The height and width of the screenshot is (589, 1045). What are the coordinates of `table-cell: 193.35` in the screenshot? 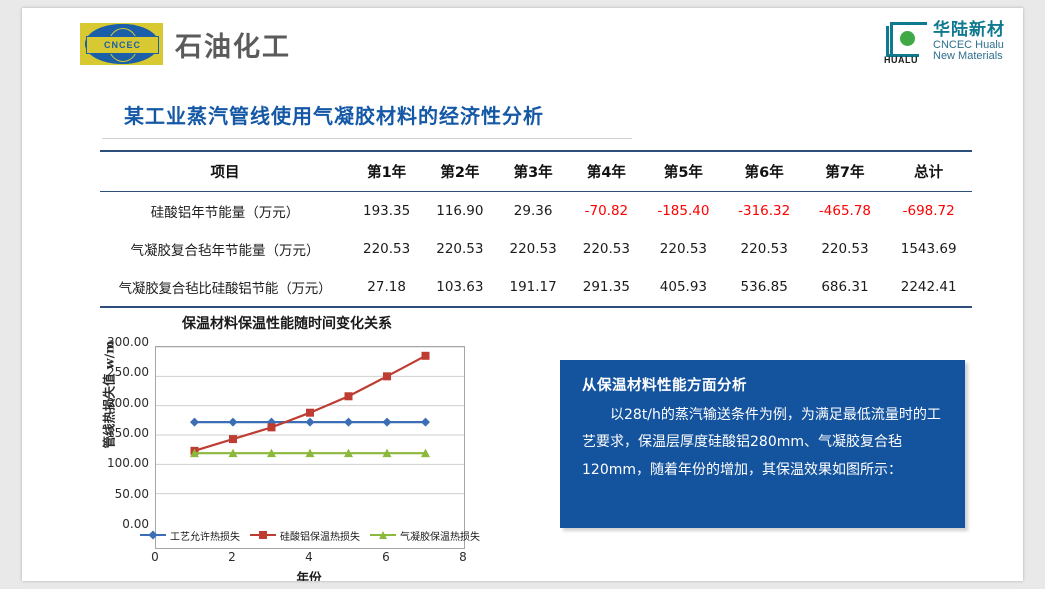 It's located at (387, 211).